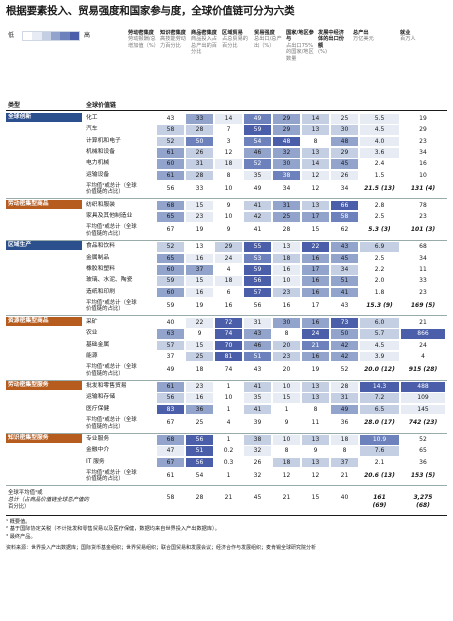  What do you see at coordinates (44, 246) in the screenshot?
I see `group-label: 区域生产` at bounding box center [44, 246].